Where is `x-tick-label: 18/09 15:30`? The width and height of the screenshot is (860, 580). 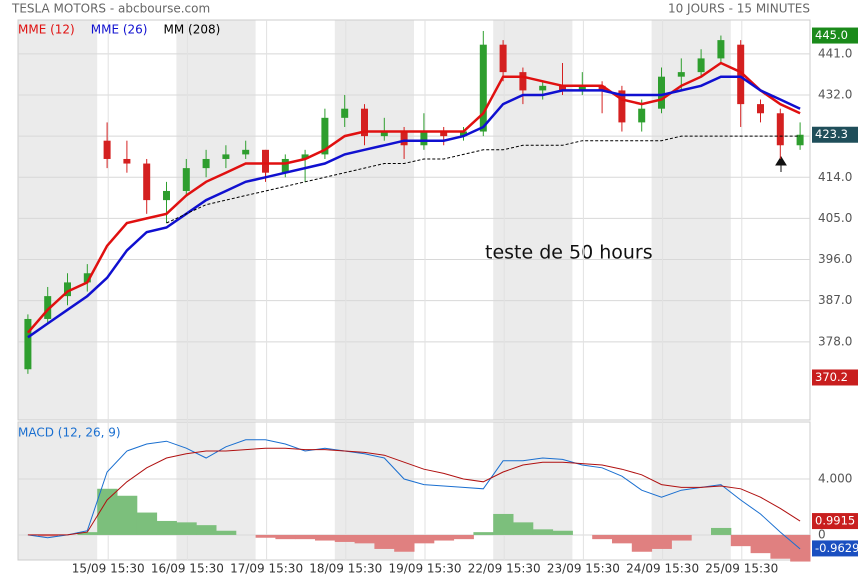
x-tick-label: 18/09 15:30 is located at coordinates (345, 569).